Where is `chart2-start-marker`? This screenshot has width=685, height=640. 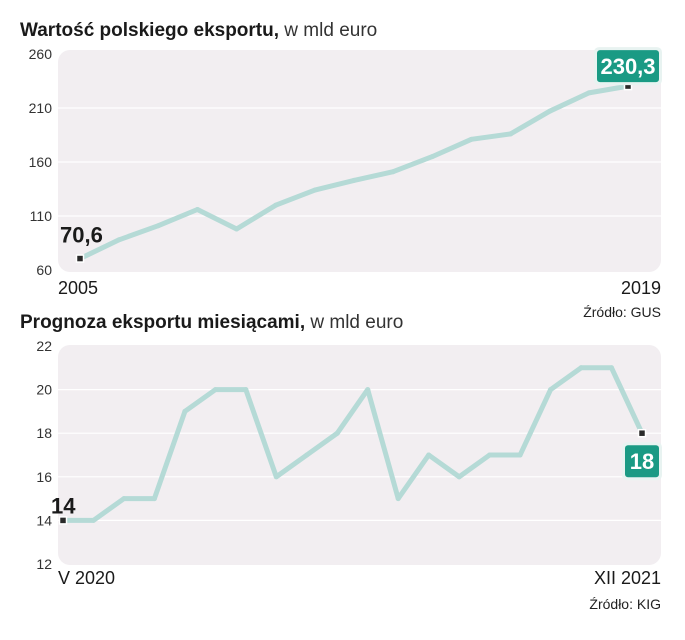 chart2-start-marker is located at coordinates (63, 520).